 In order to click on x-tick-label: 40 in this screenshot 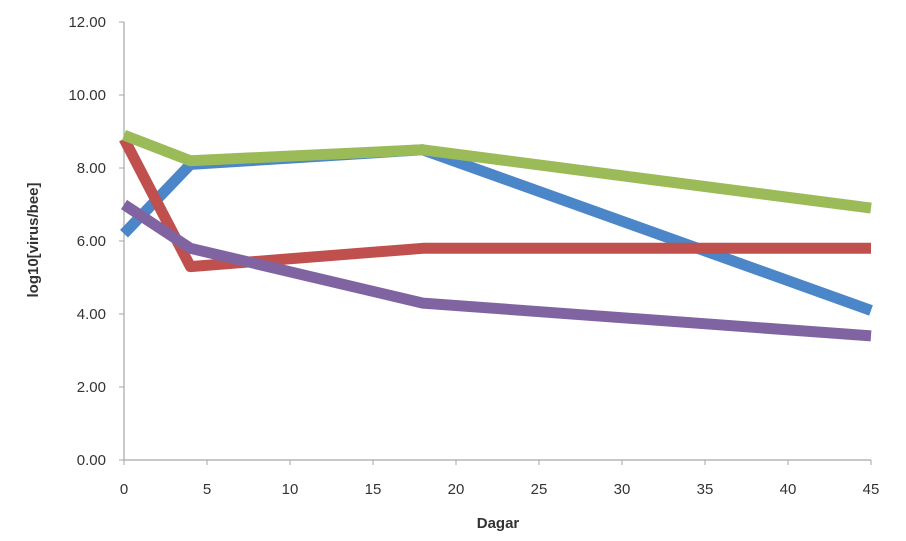, I will do `click(788, 489)`.